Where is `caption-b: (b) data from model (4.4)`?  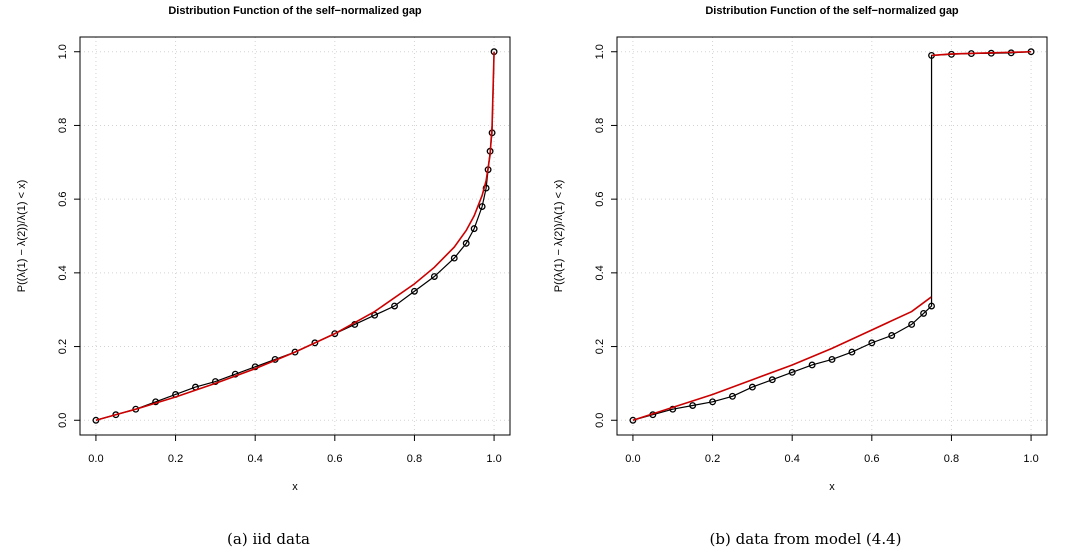 caption-b: (b) data from model (4.4) is located at coordinates (805, 539).